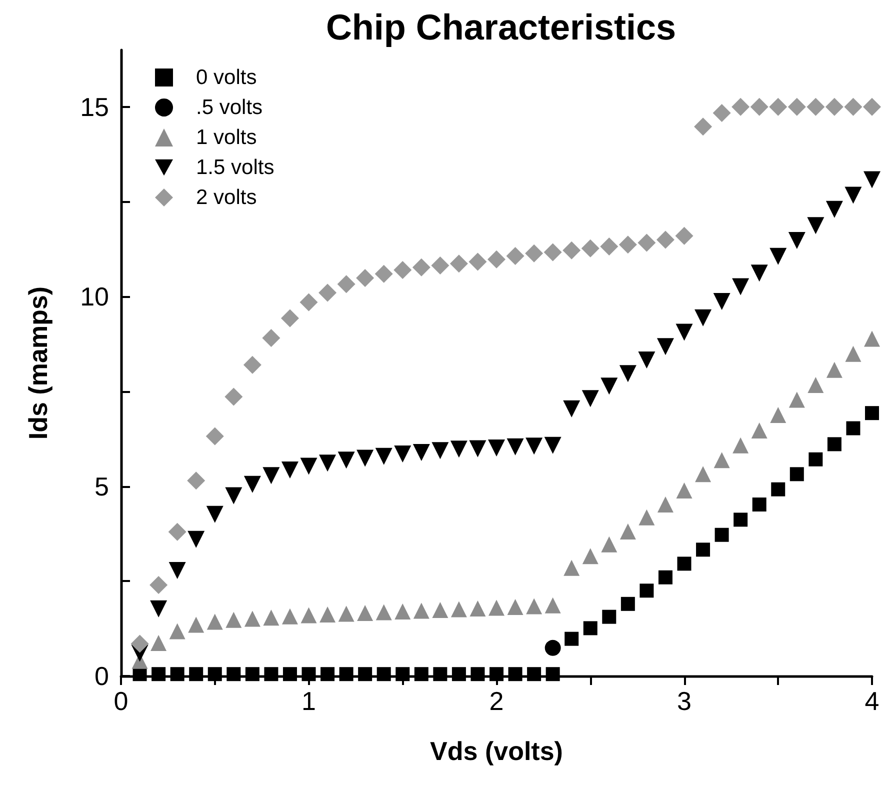 This screenshot has height=789, width=883. I want to click on legend-label: .5 volts, so click(229, 107).